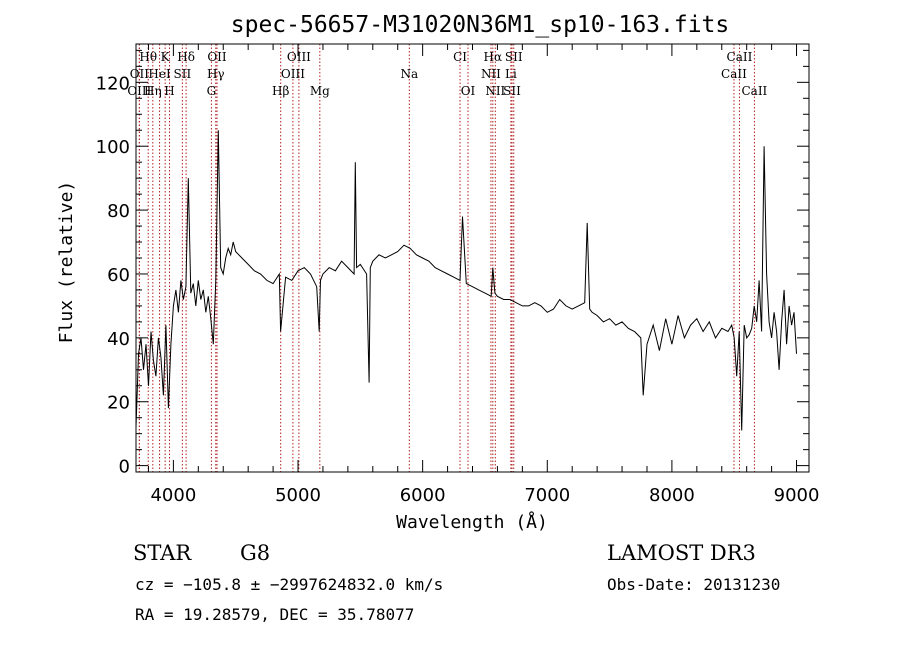  Describe the element at coordinates (511, 74) in the screenshot. I see `spectral-line-label: Li` at that location.